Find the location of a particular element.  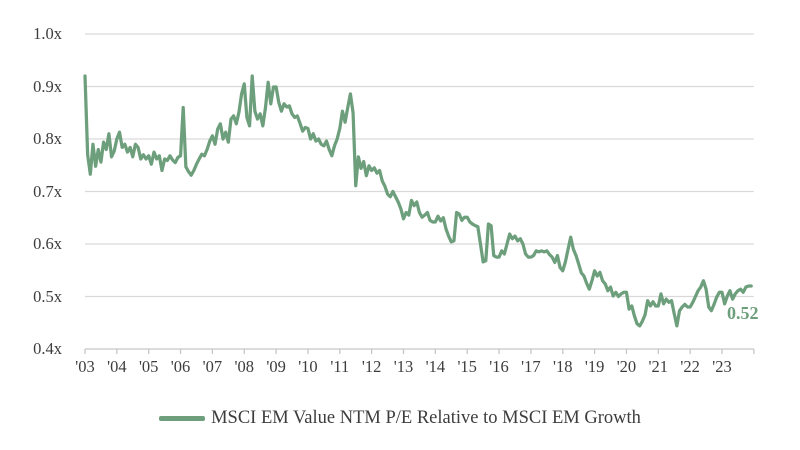

x-axis-label: '15 is located at coordinates (467, 366).